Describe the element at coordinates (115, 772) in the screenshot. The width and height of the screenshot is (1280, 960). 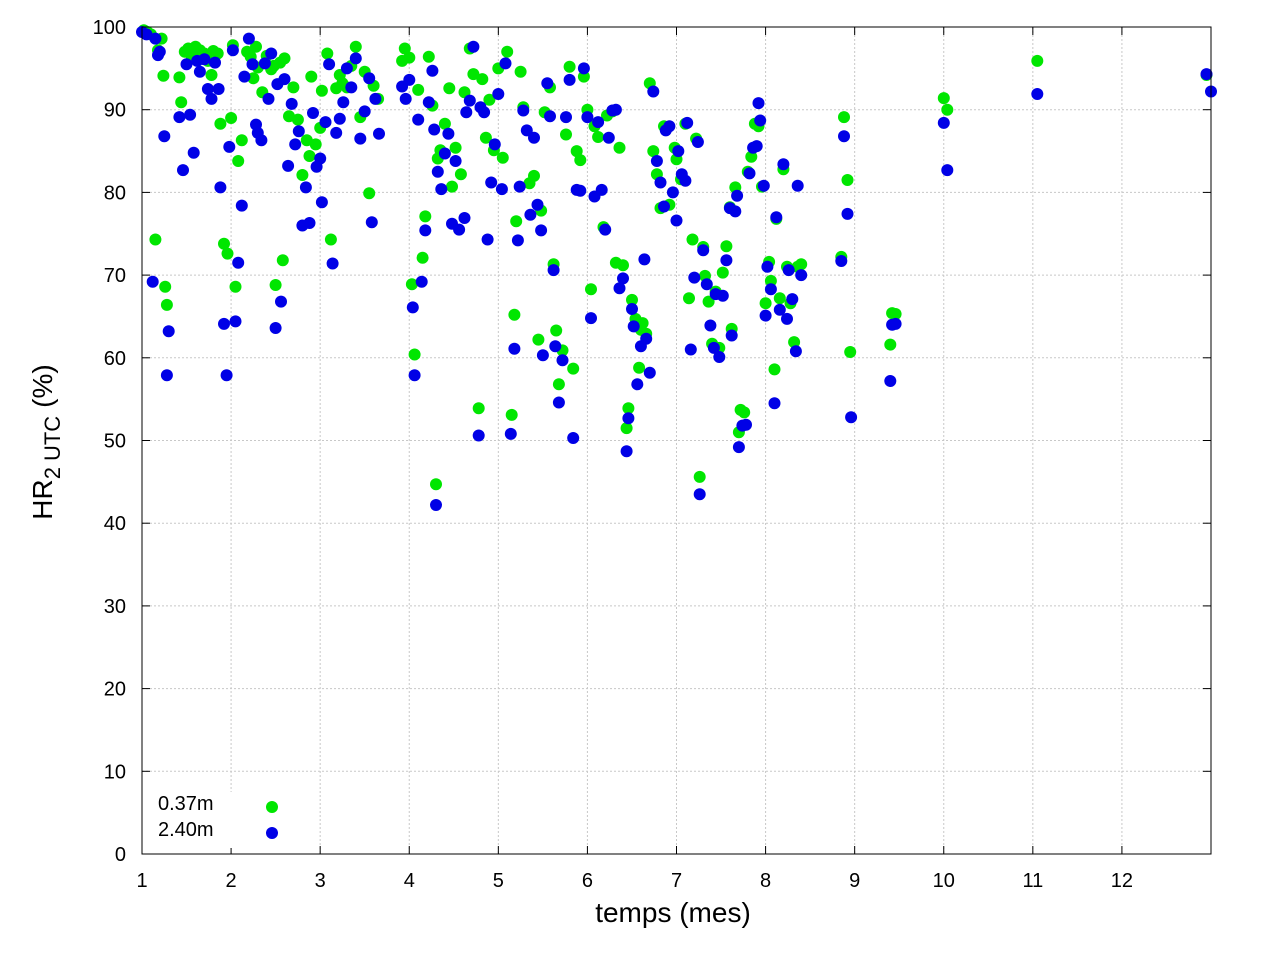
I see `y-tick-label: 10` at that location.